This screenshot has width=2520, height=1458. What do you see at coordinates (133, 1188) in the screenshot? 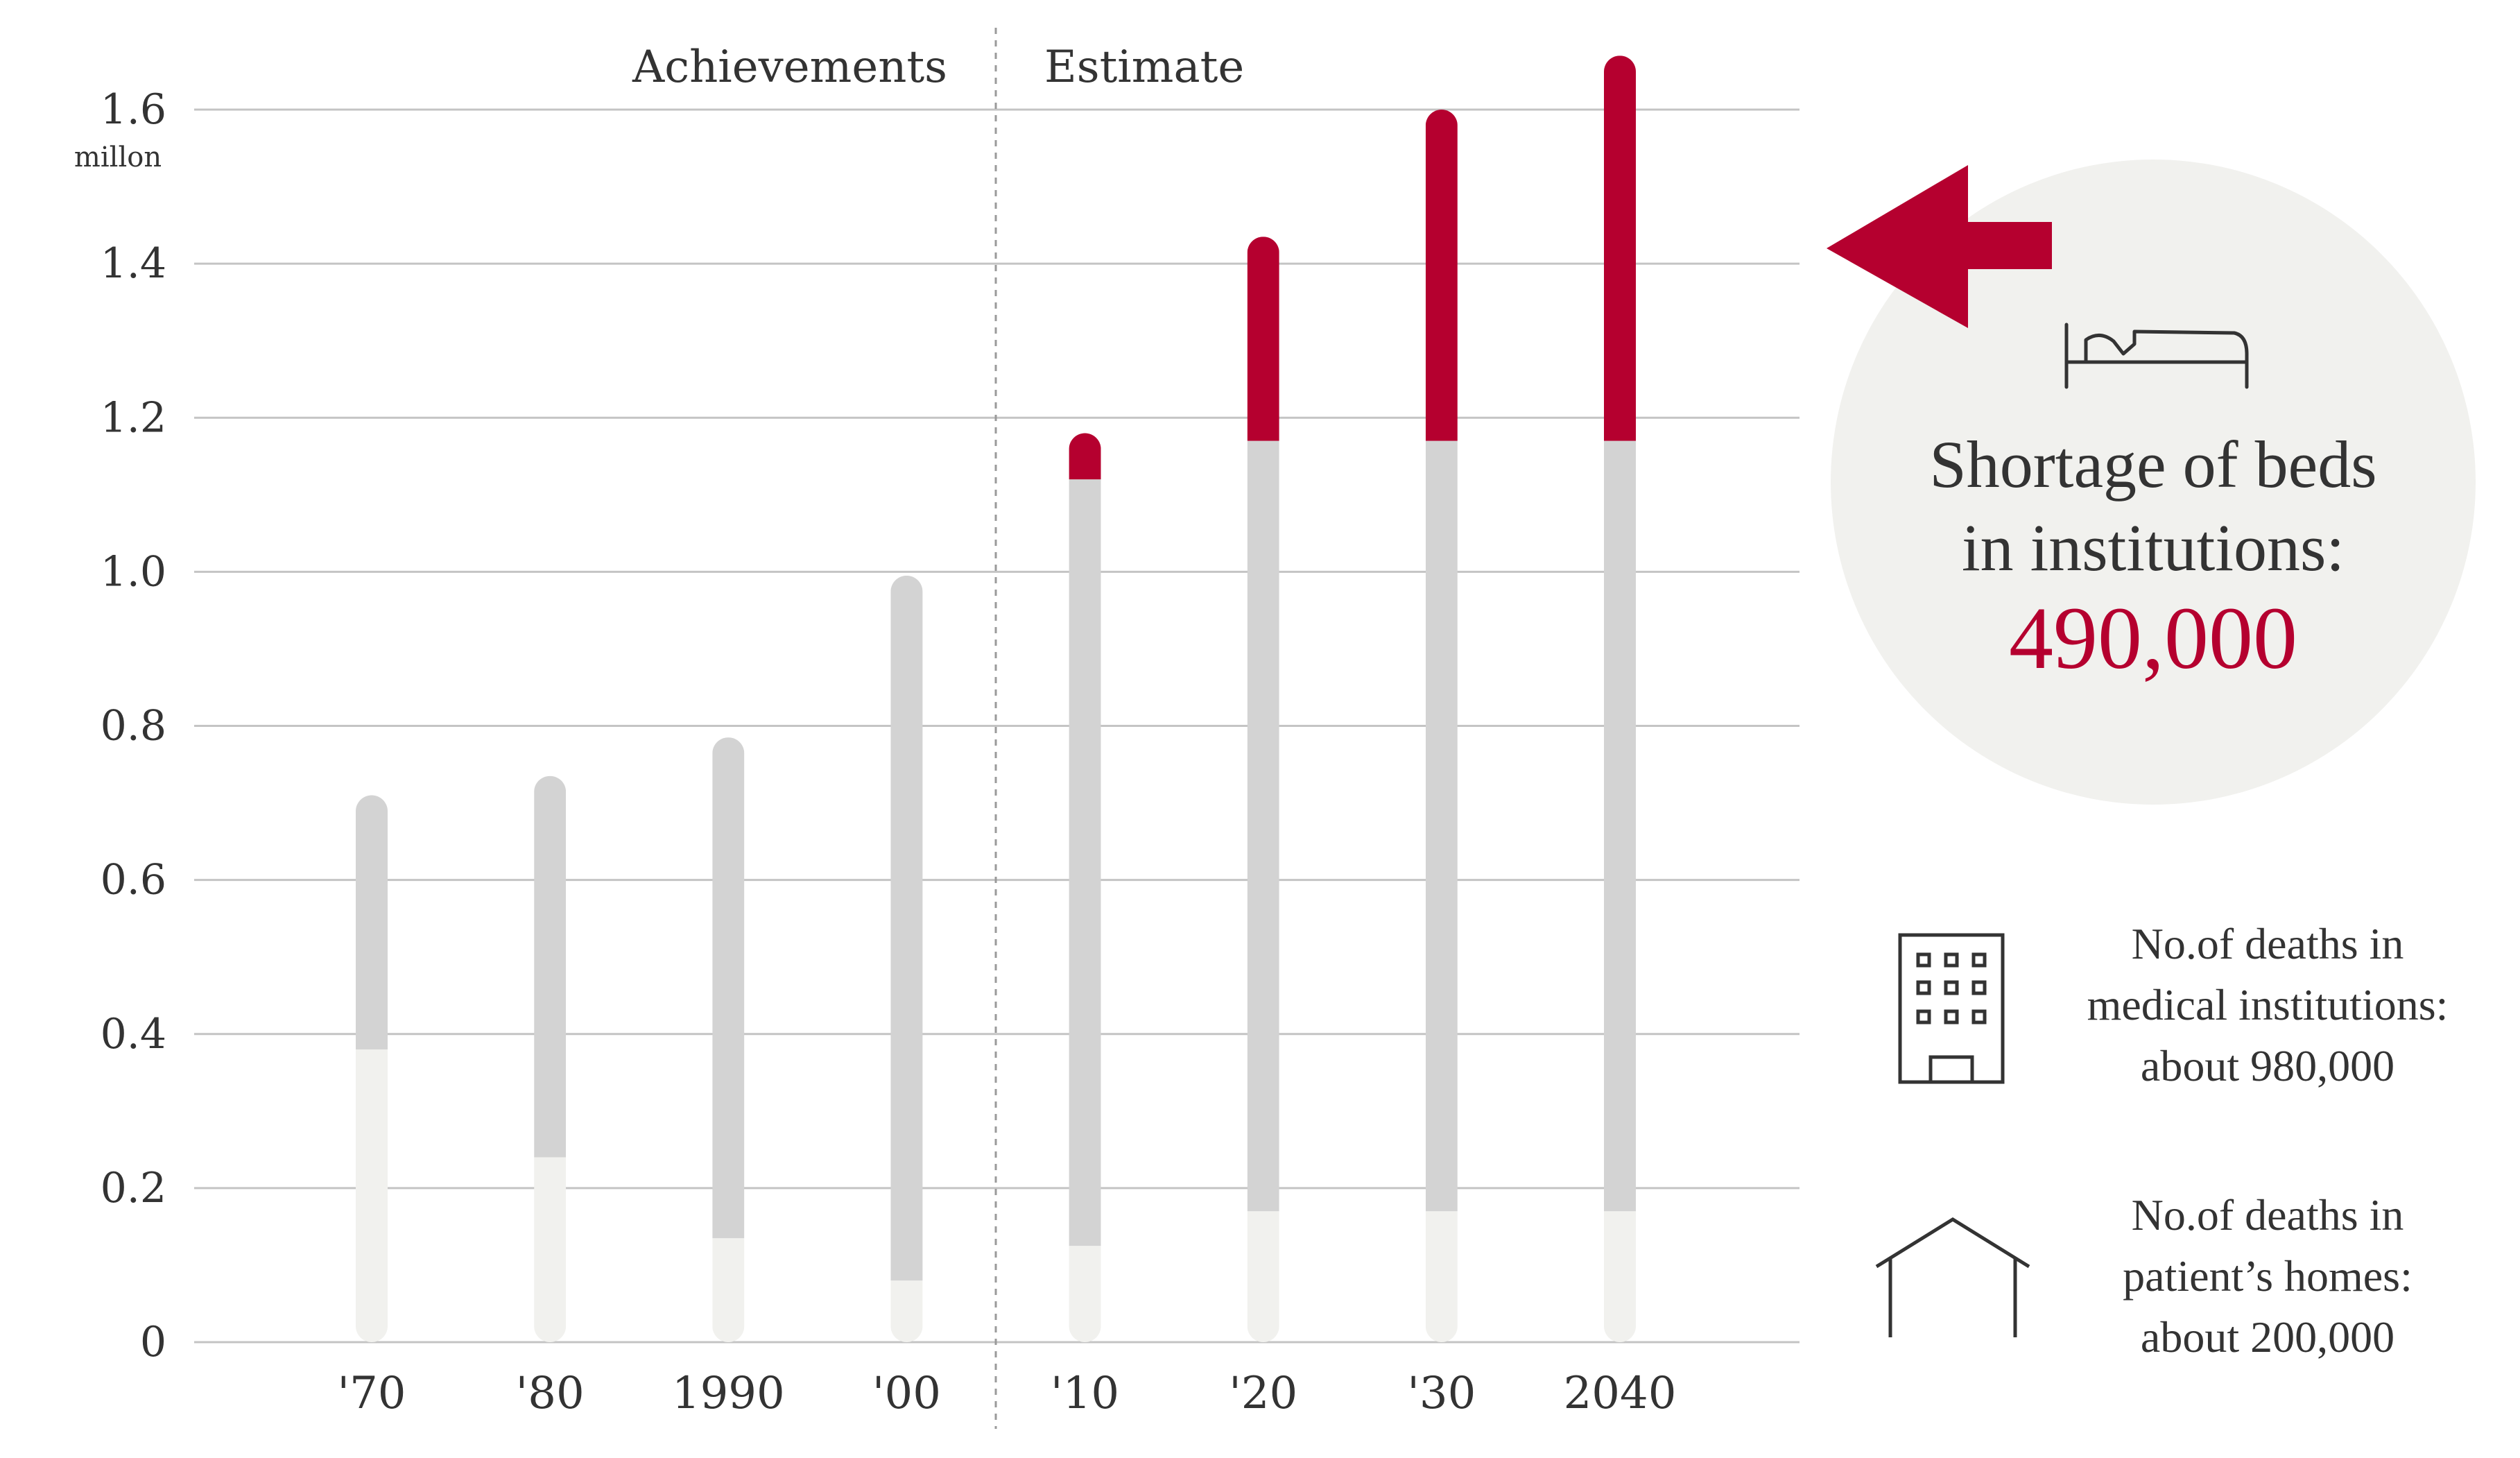
I see `y-tick-label: 0.2` at bounding box center [133, 1188].